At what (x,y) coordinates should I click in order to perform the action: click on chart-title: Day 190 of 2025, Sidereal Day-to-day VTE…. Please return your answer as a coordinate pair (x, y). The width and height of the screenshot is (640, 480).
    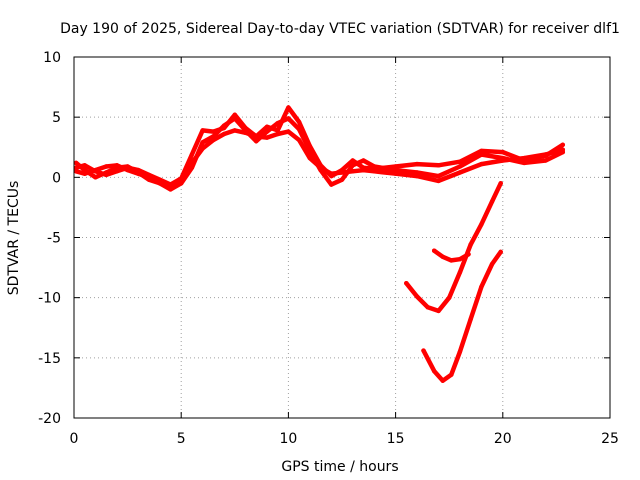
    Looking at the image, I should click on (340, 29).